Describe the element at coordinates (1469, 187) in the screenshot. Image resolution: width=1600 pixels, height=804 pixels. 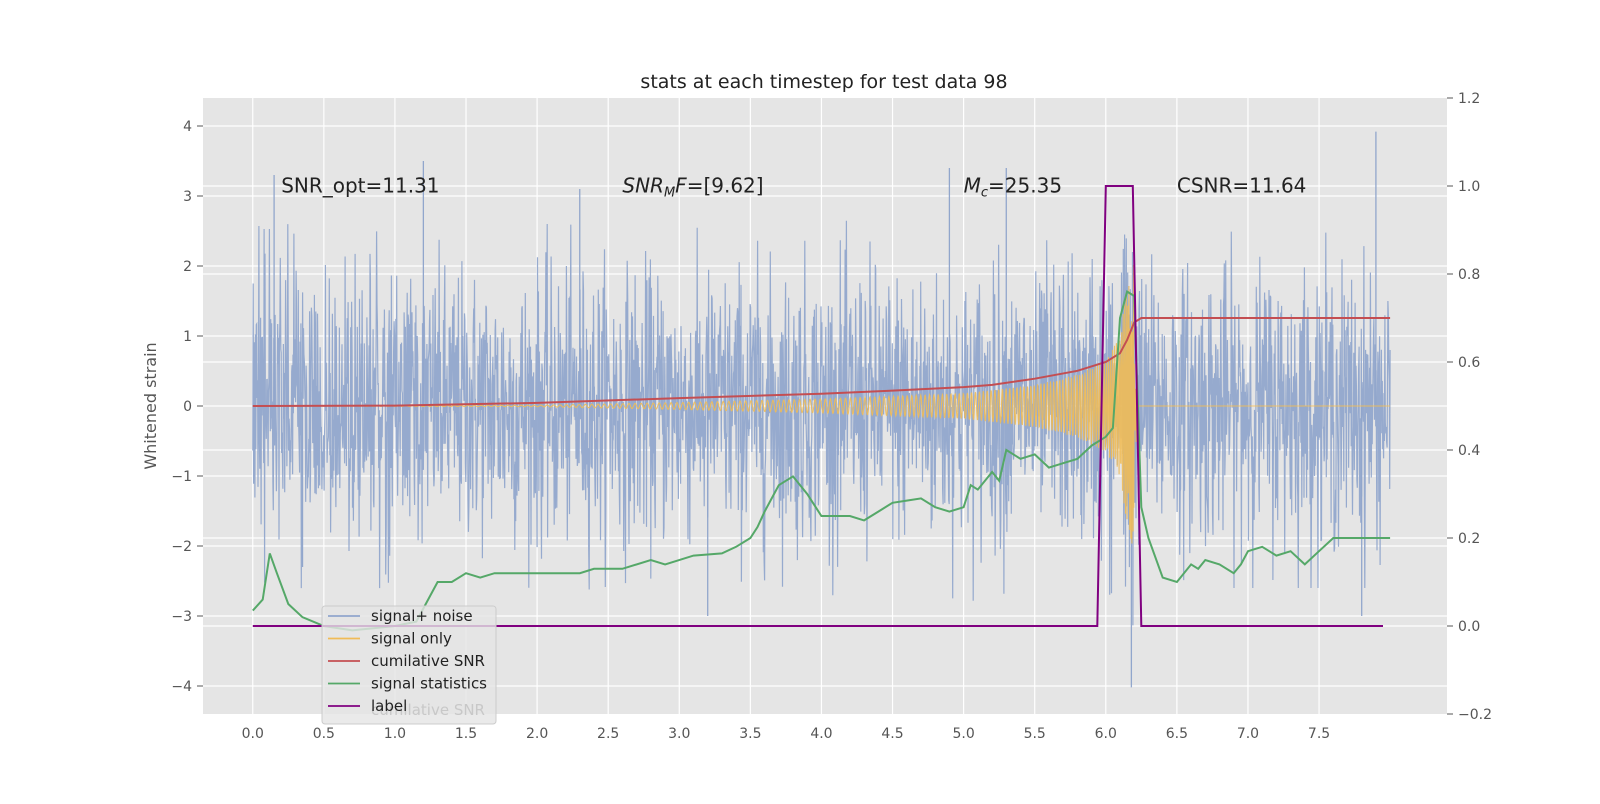
I see `y2-tick-label: 1.0` at that location.